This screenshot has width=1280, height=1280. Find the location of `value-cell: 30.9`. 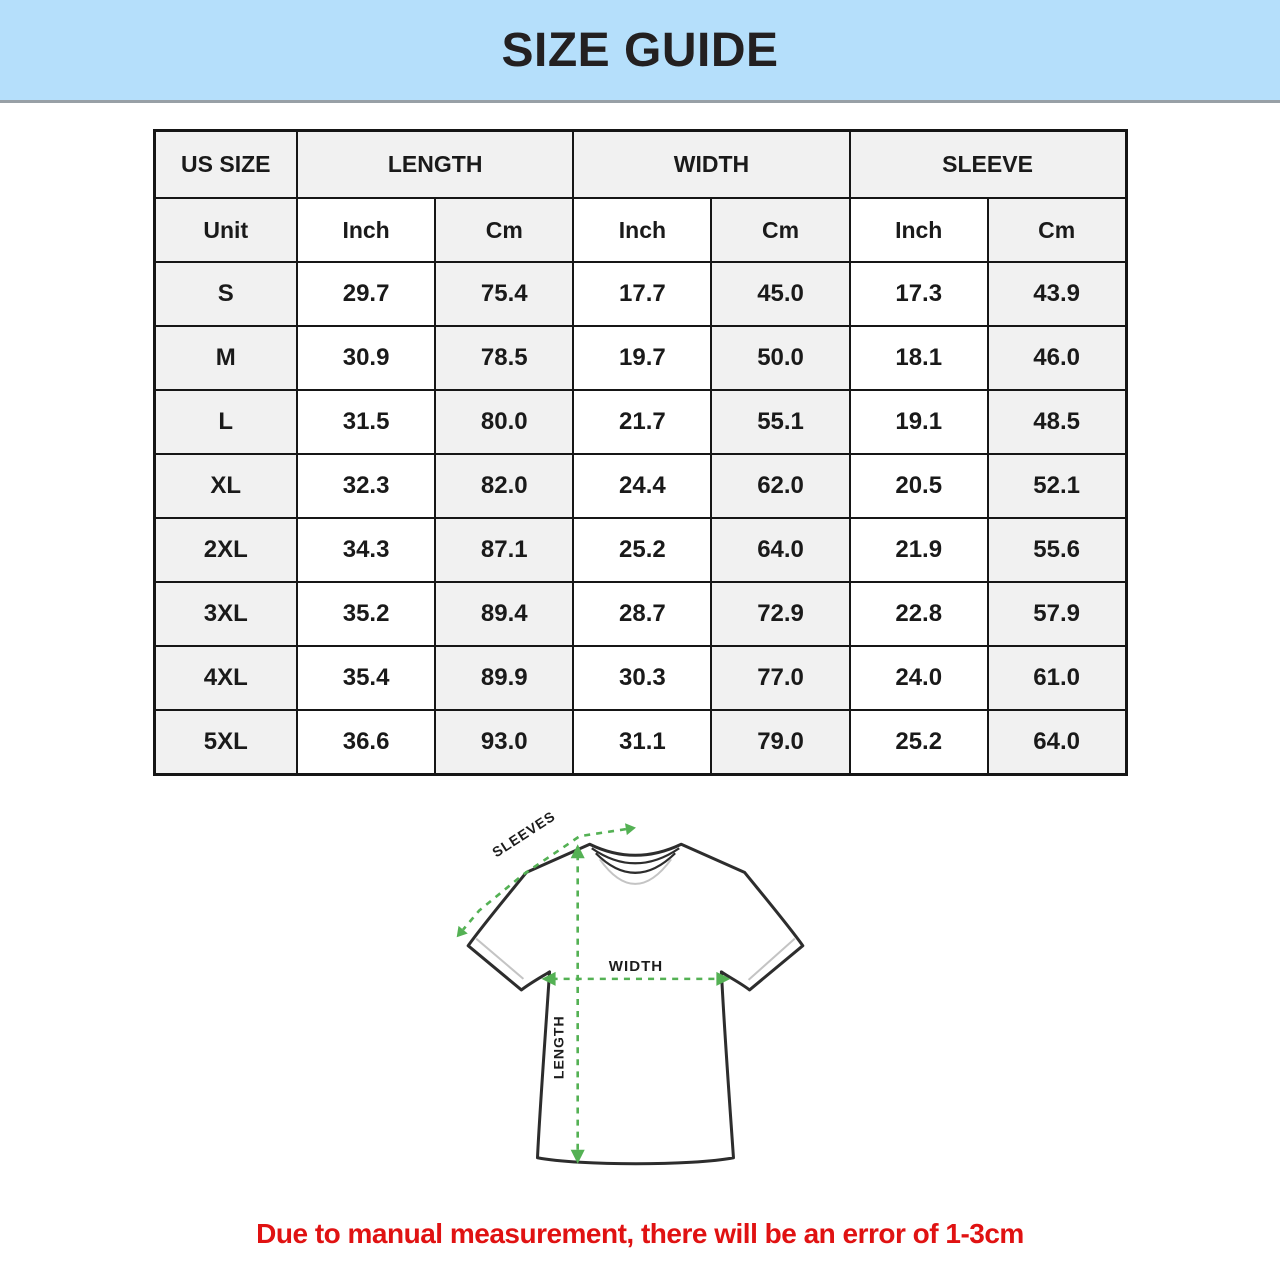

value-cell: 30.9 is located at coordinates (366, 358).